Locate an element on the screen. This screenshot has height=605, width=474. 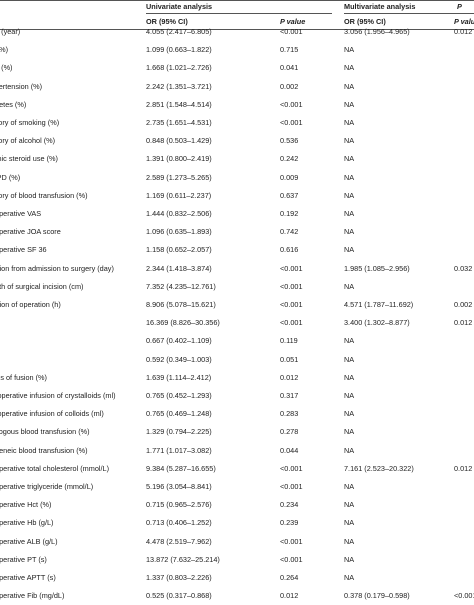
univariate-p-cell: 0.715 is located at coordinates (289, 50).